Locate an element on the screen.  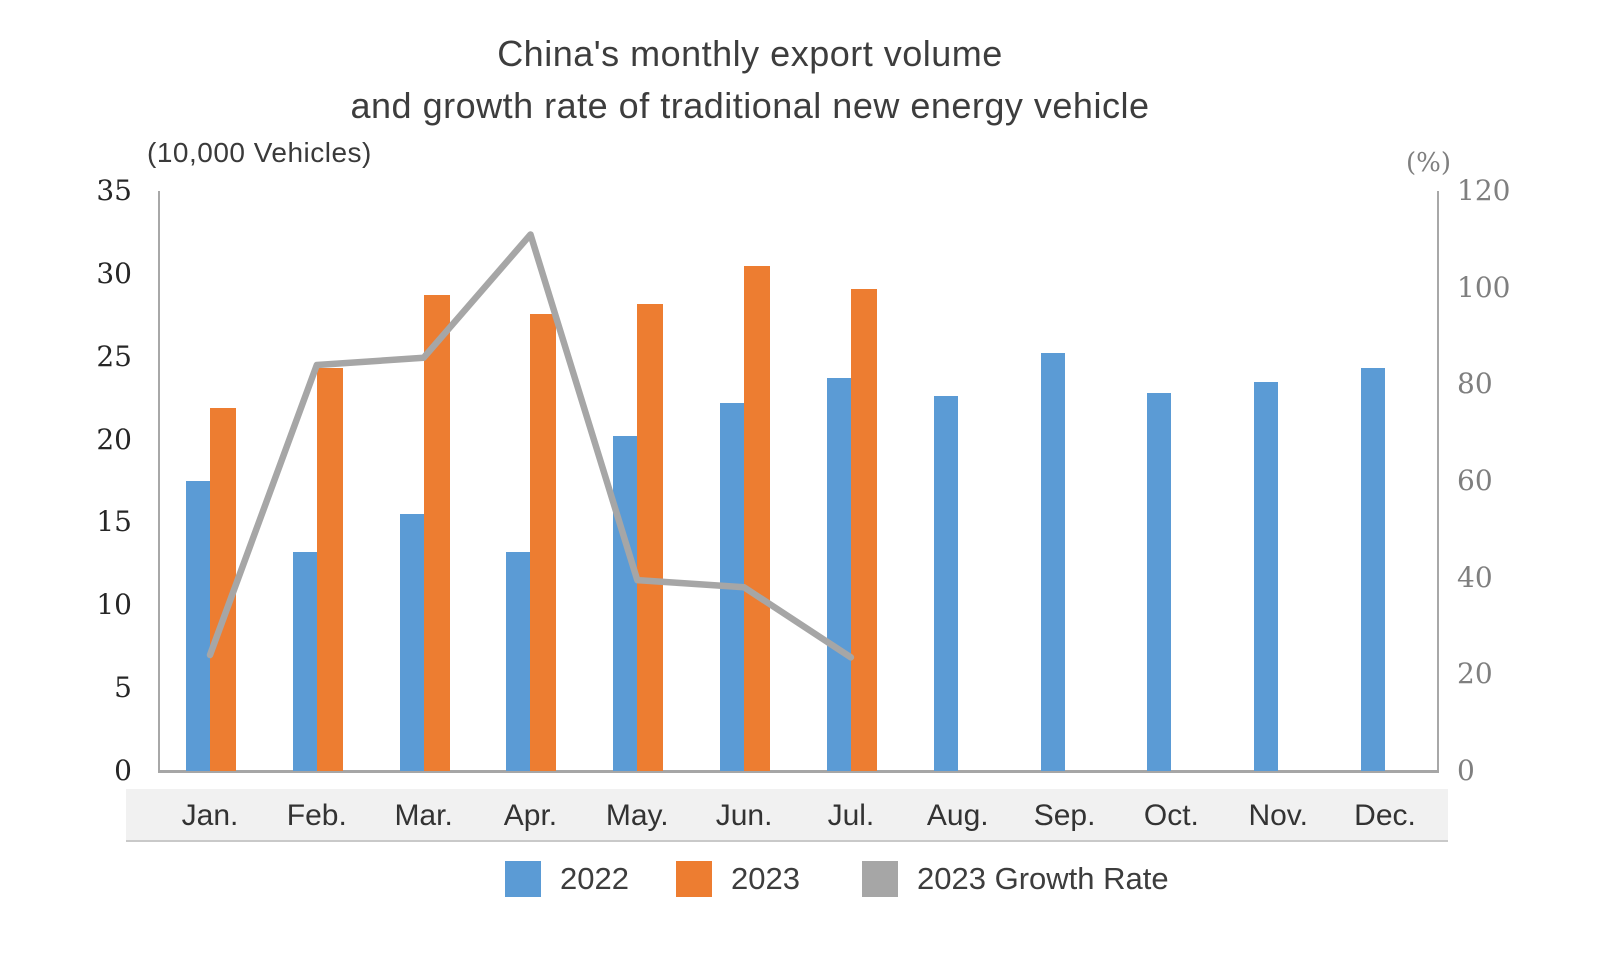
y-axis-right-line is located at coordinates (1438, 481).